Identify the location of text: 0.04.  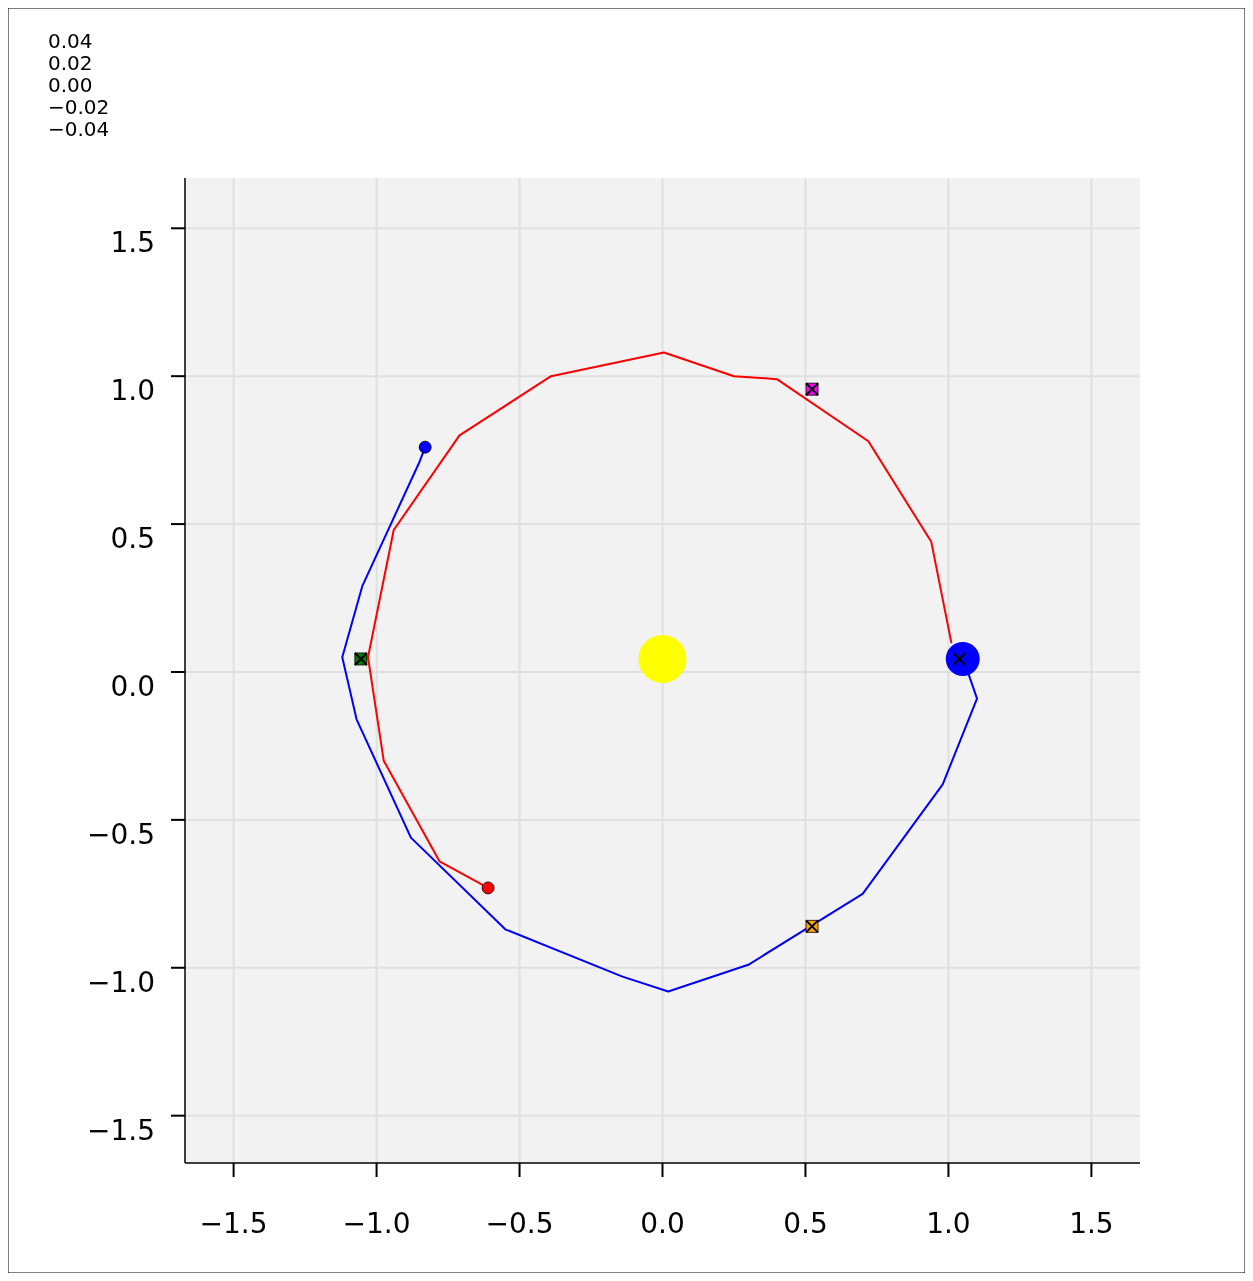
(70, 41).